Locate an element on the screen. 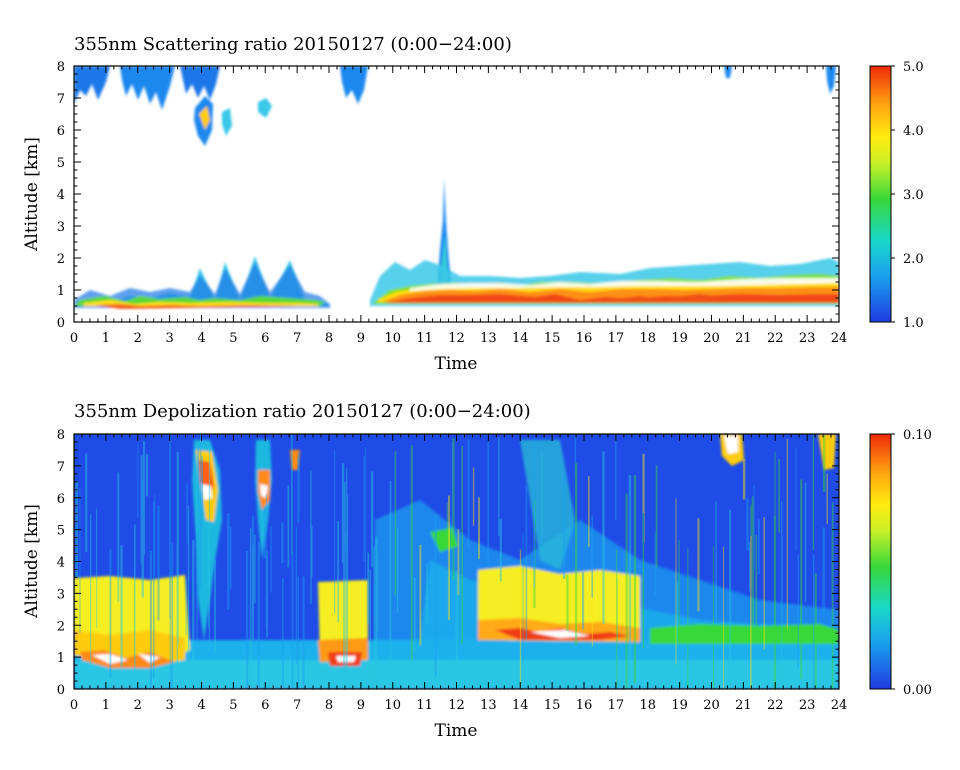 The width and height of the screenshot is (960, 770). chart1-ytick-label: 6 is located at coordinates (61, 131).